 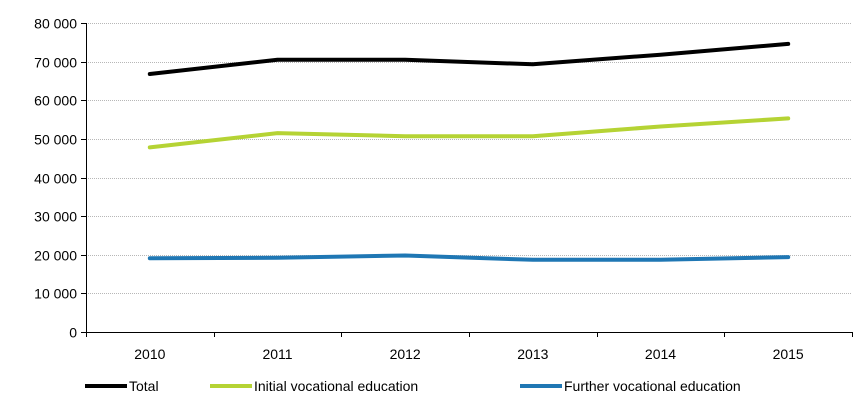 I want to click on x-tick-label: 2012, so click(x=405, y=354).